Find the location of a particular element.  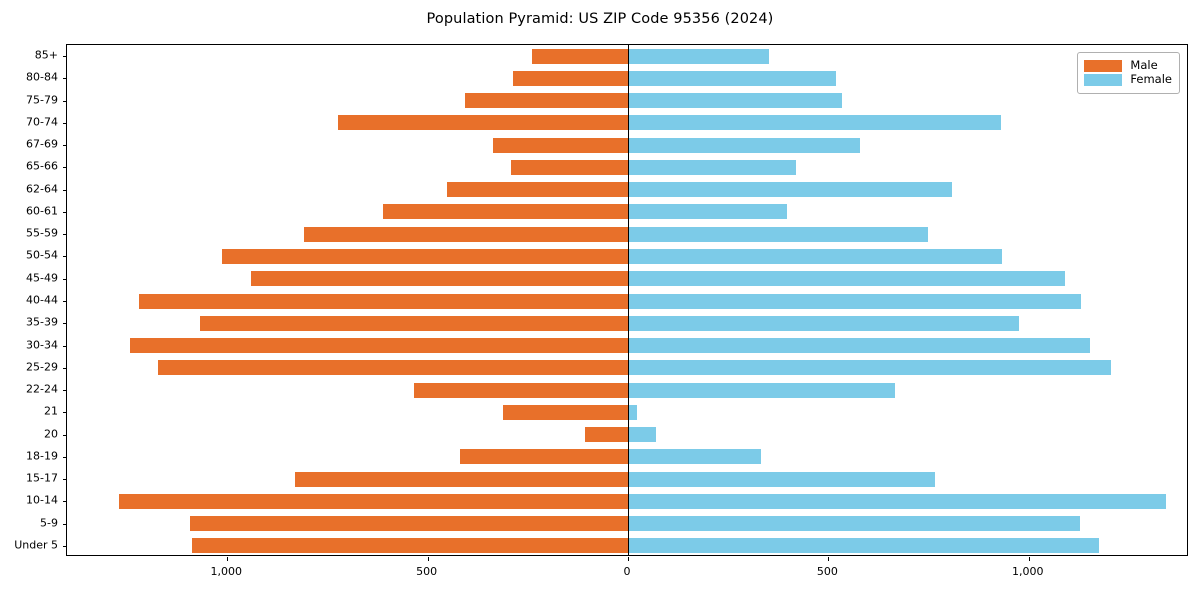

y-tick-label: 22-24 is located at coordinates (42, 389).